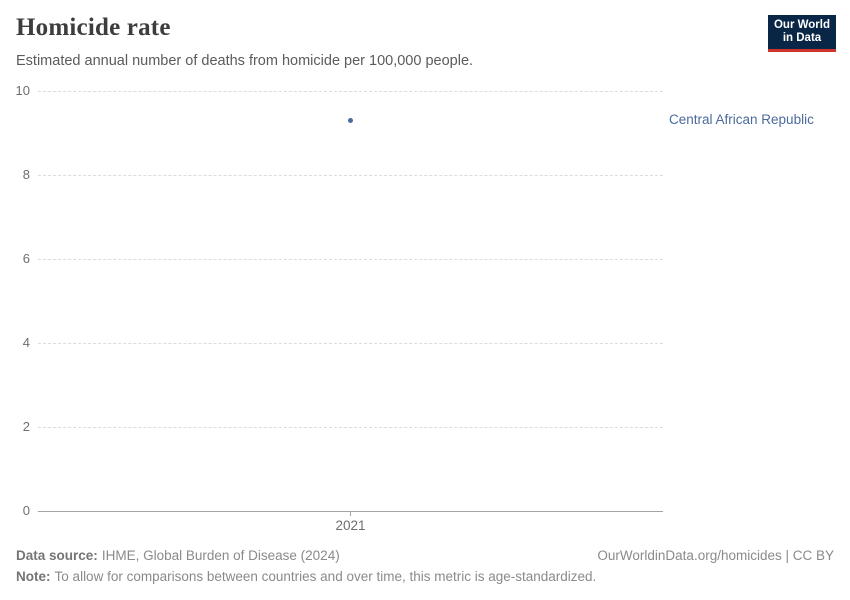  I want to click on y-tick-label-0: 0, so click(26, 510).